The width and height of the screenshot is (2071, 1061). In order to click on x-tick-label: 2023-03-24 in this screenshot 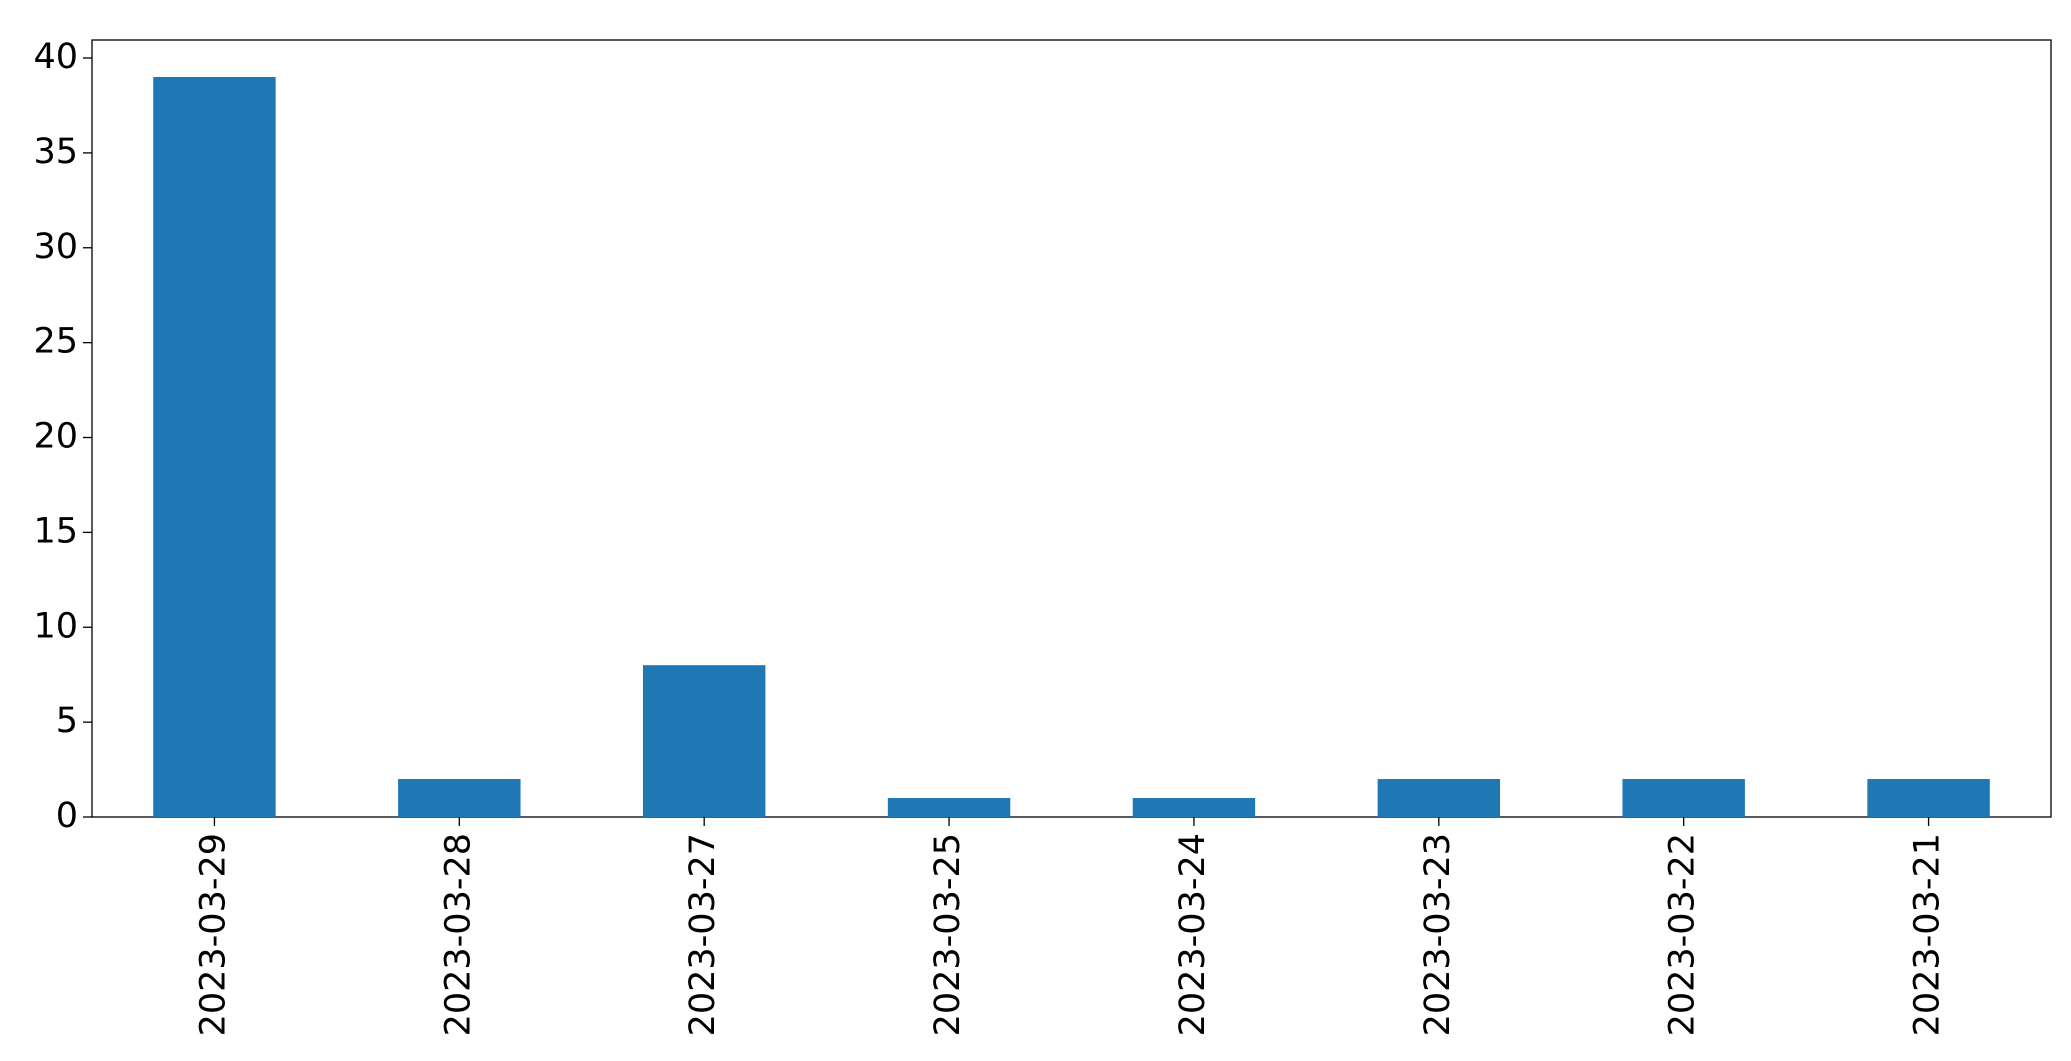, I will do `click(1193, 934)`.